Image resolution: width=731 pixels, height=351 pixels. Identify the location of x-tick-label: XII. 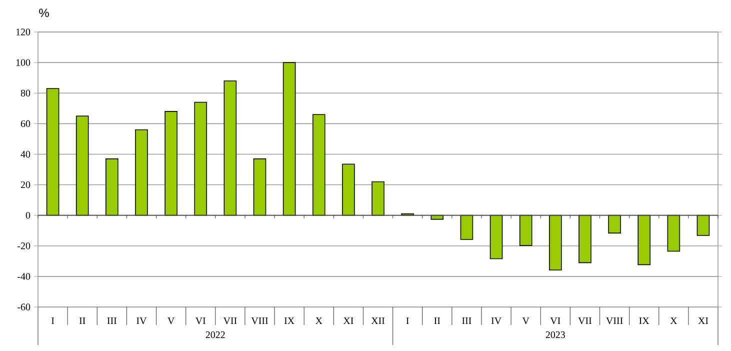
(378, 321).